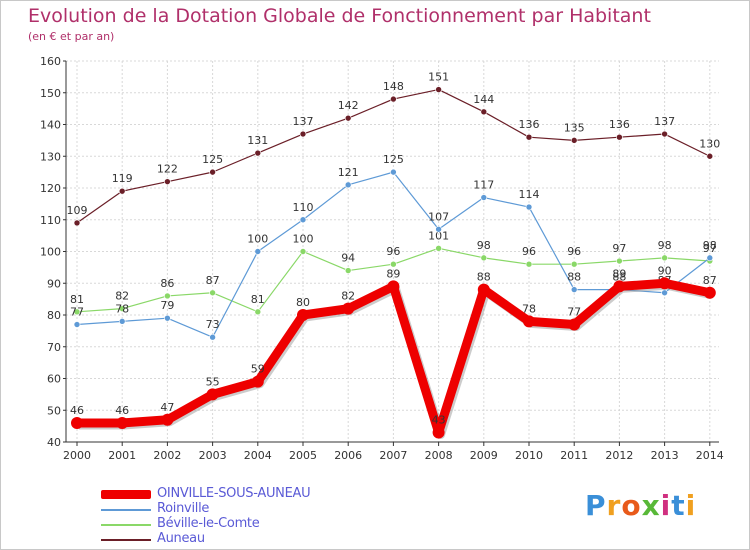  What do you see at coordinates (303, 302) in the screenshot?
I see `data-label-oinville-sous-auneau: 80` at bounding box center [303, 302].